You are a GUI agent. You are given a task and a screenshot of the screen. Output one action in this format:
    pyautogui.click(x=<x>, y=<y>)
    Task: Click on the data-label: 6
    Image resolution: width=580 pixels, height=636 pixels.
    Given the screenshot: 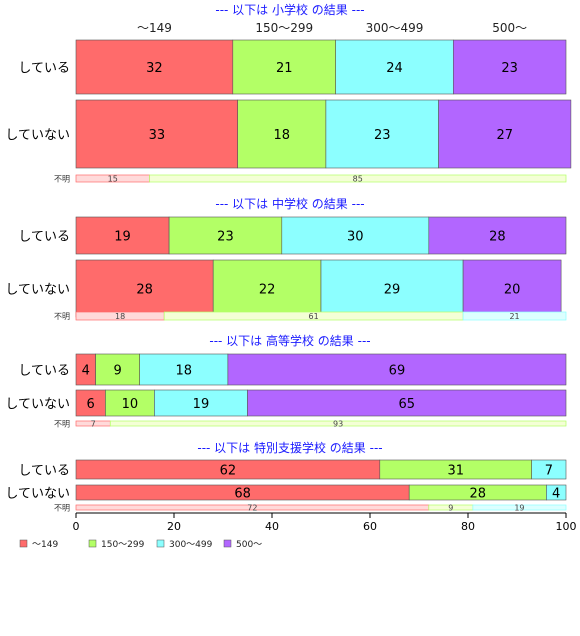 What is the action you would take?
    pyautogui.click(x=91, y=404)
    